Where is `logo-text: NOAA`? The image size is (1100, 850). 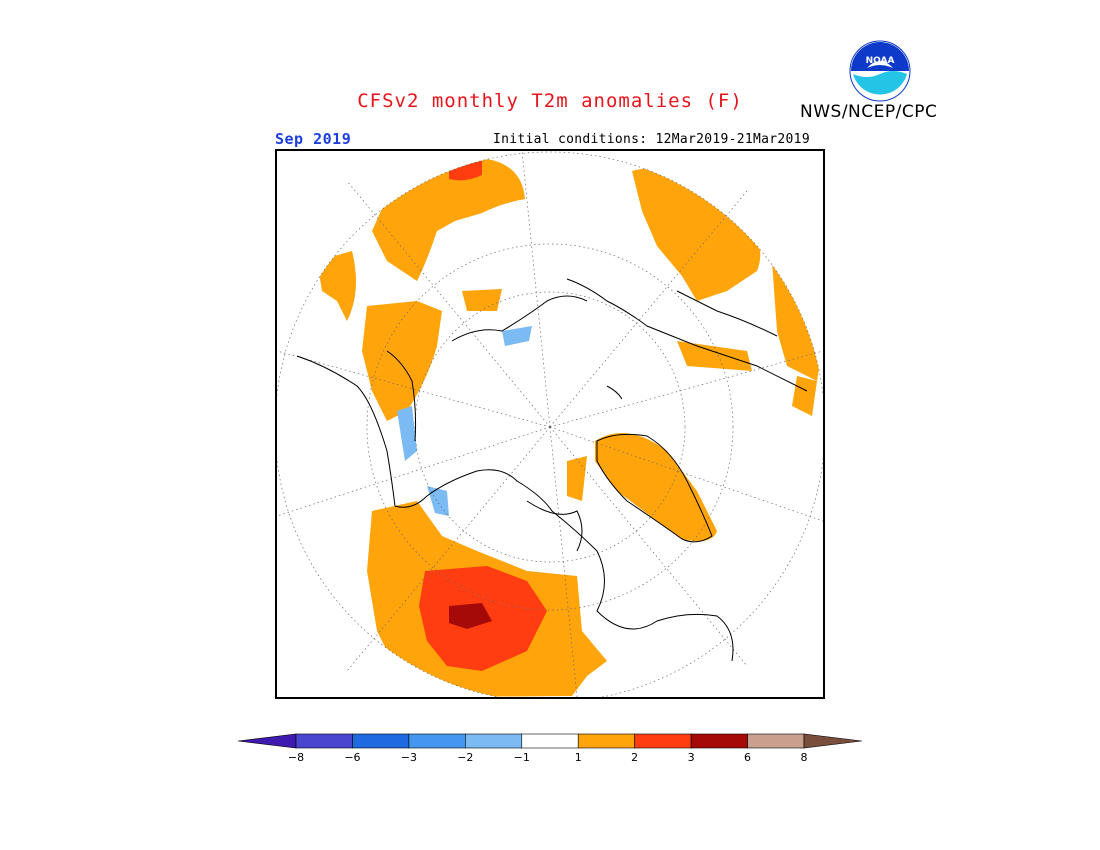 logo-text: NOAA is located at coordinates (880, 61).